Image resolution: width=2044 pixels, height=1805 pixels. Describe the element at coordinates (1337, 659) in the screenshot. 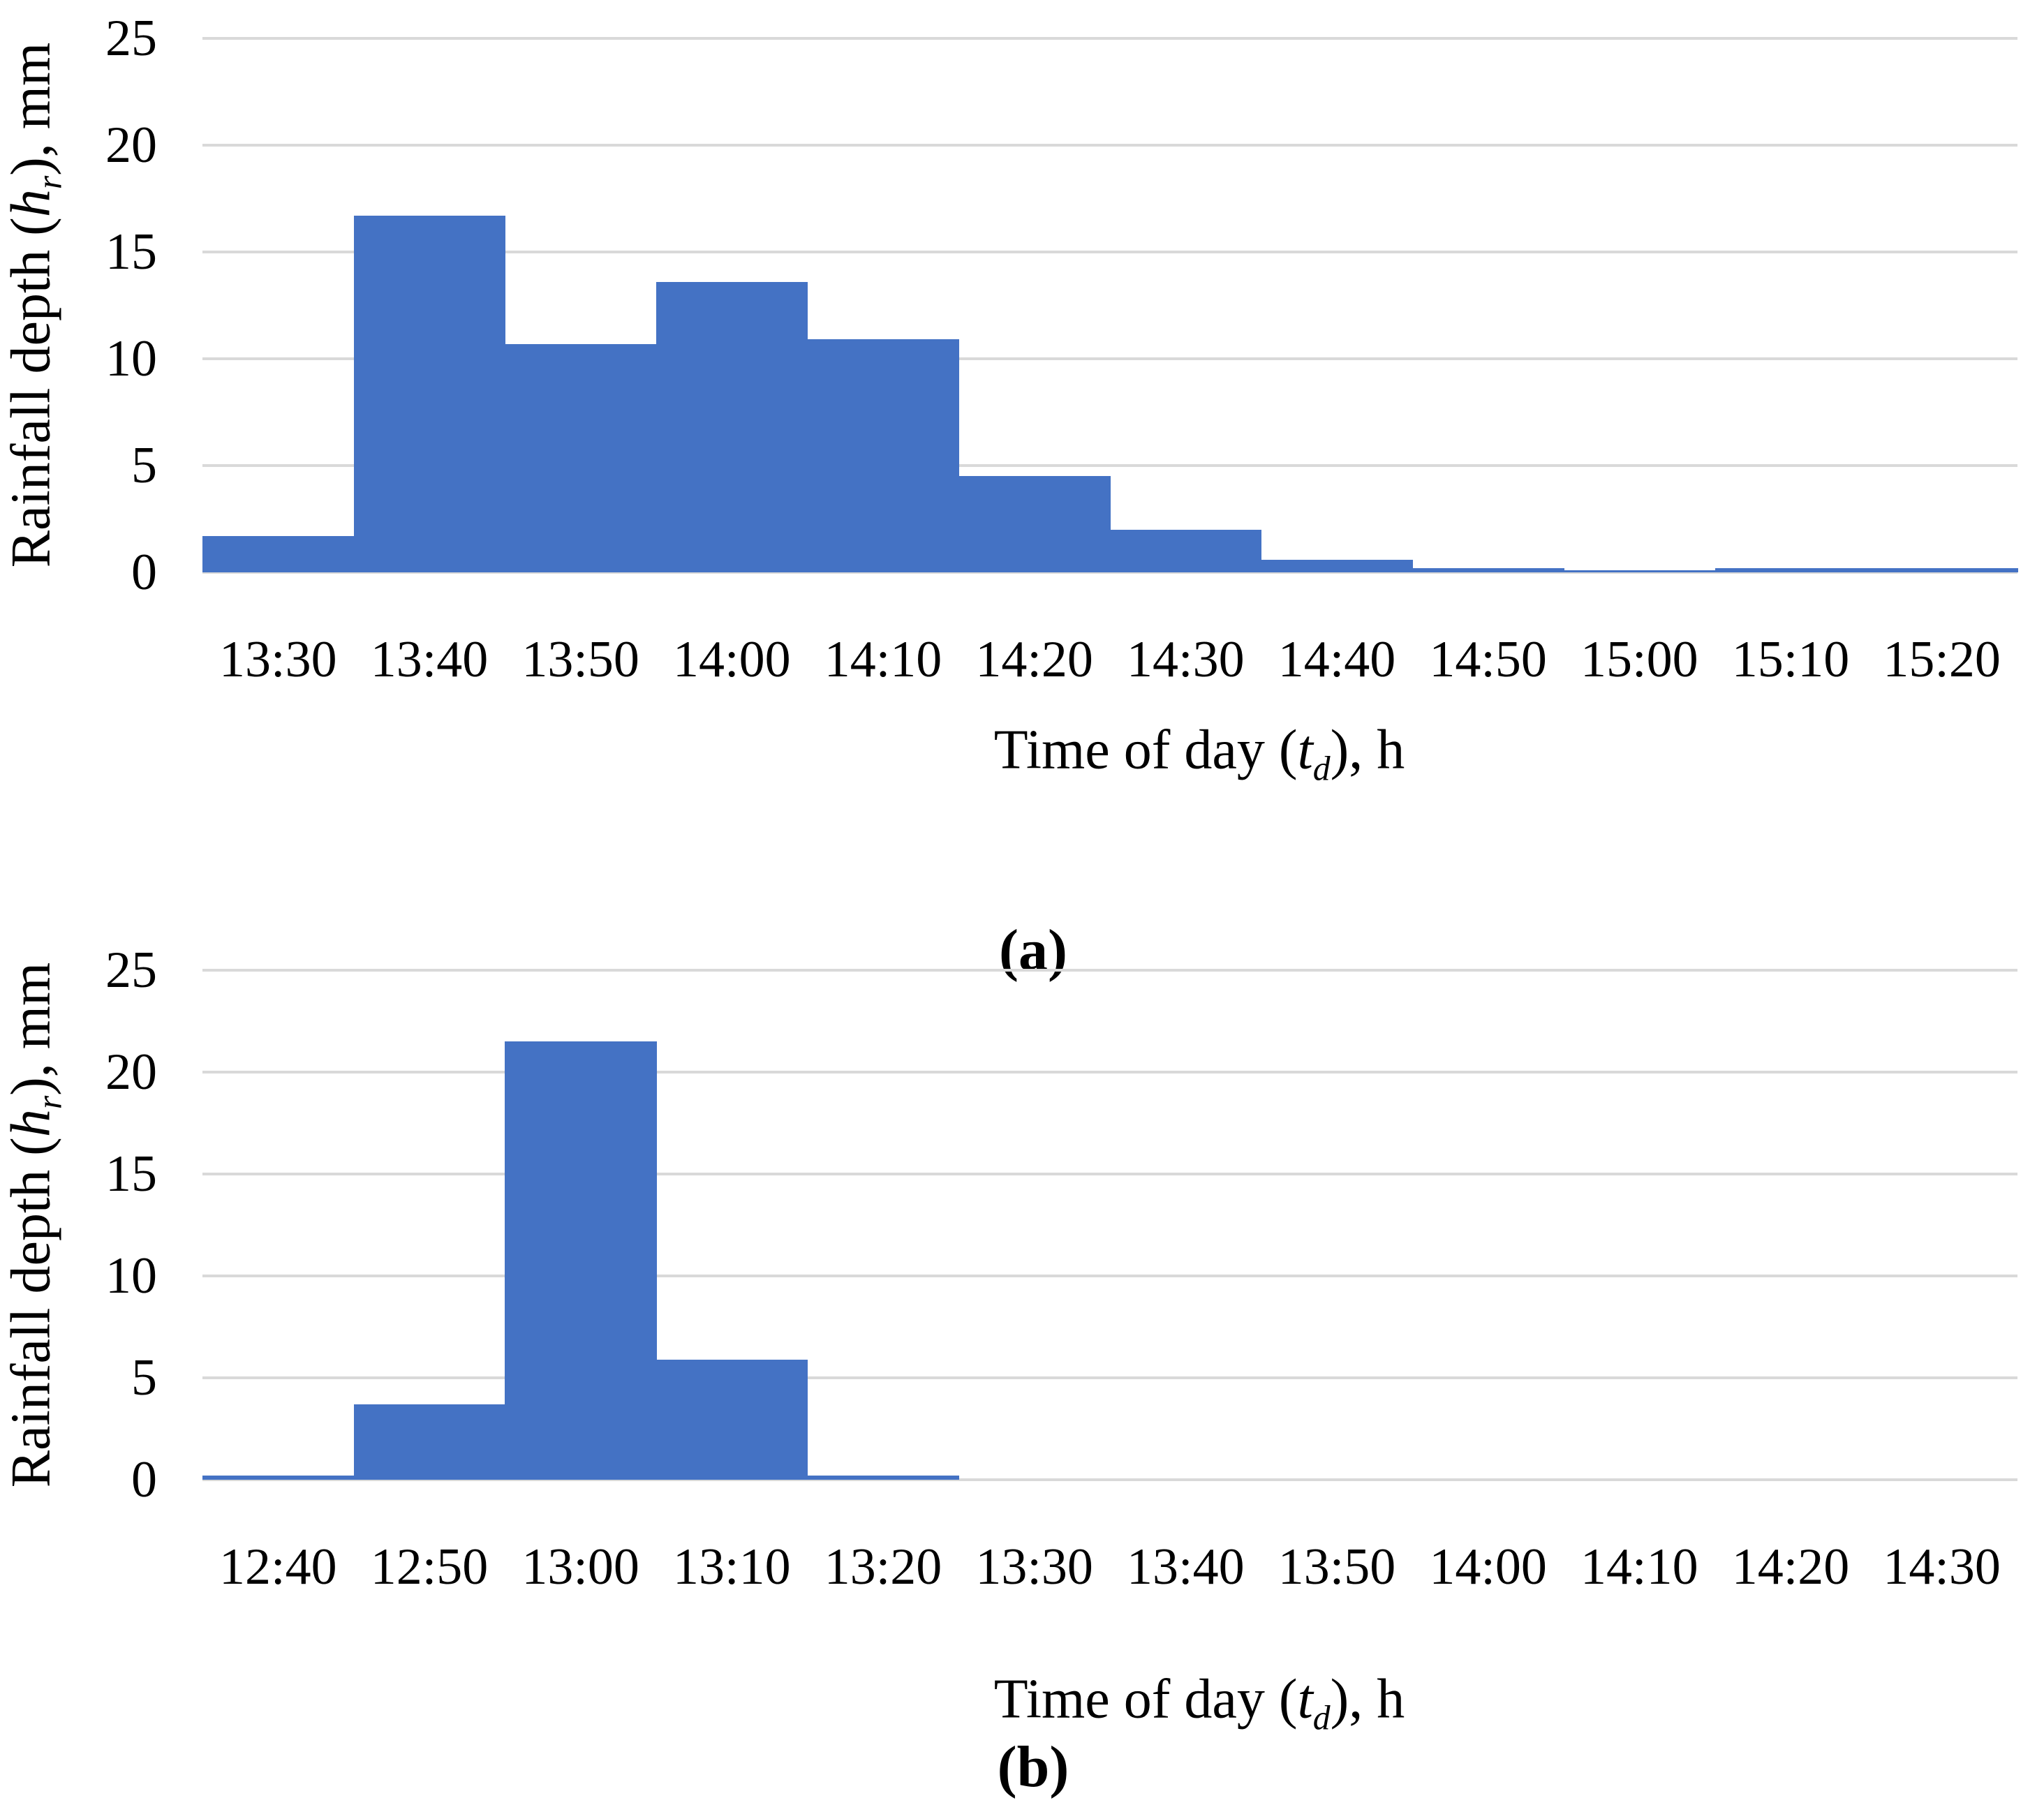

I see `x-tick-label-14:40: 14:40` at that location.